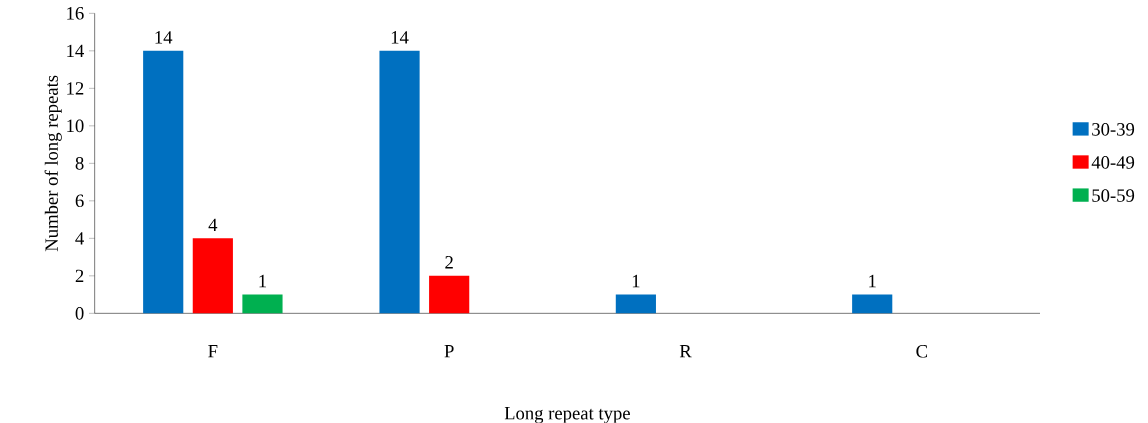 This screenshot has width=1148, height=423. What do you see at coordinates (75, 13) in the screenshot?
I see `y-tick-label: 16` at bounding box center [75, 13].